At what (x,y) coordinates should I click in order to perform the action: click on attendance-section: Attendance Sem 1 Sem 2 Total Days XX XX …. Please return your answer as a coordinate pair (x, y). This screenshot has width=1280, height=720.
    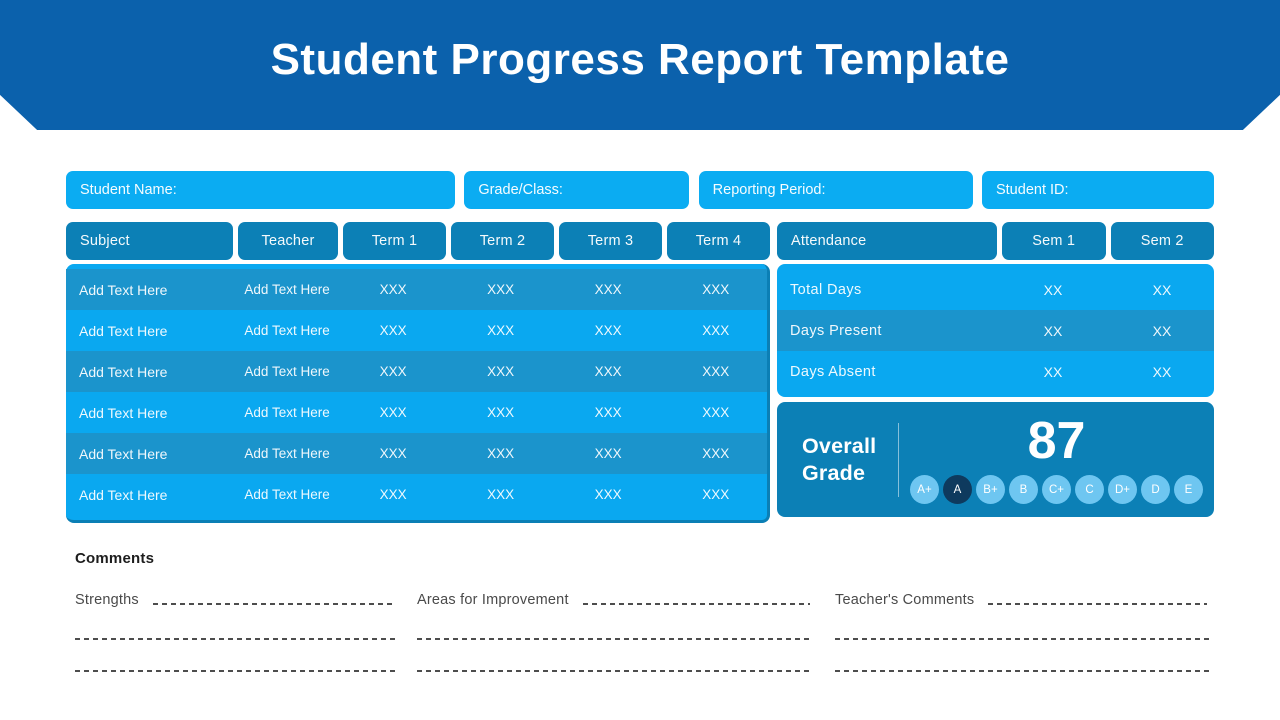
    Looking at the image, I should click on (995, 372).